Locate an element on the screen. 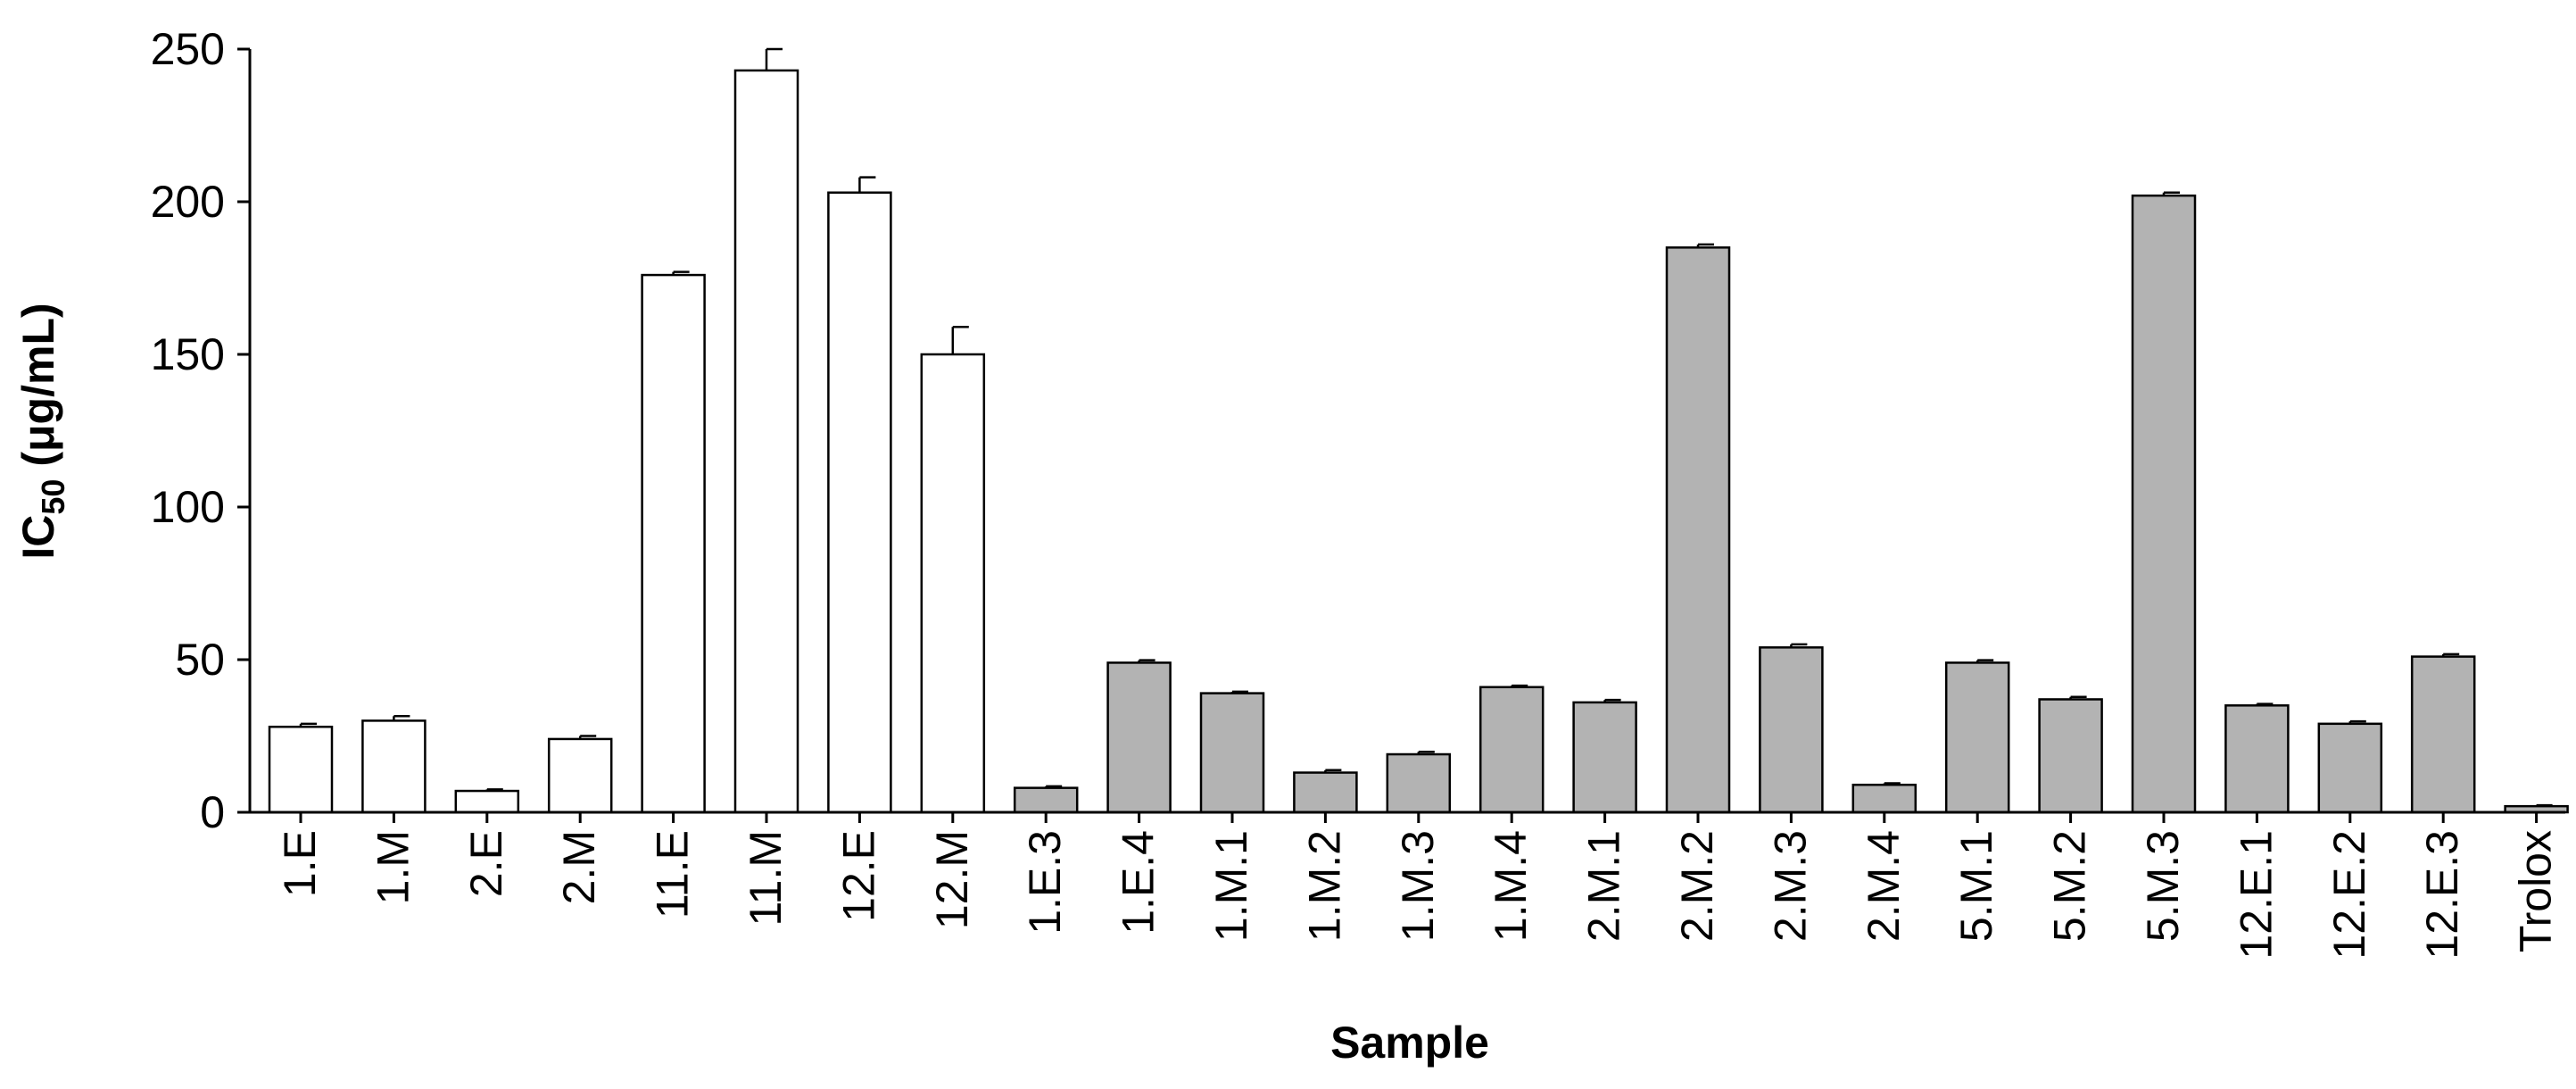 This screenshot has width=2576, height=1089. x-tick-label: 2.E is located at coordinates (486, 863).